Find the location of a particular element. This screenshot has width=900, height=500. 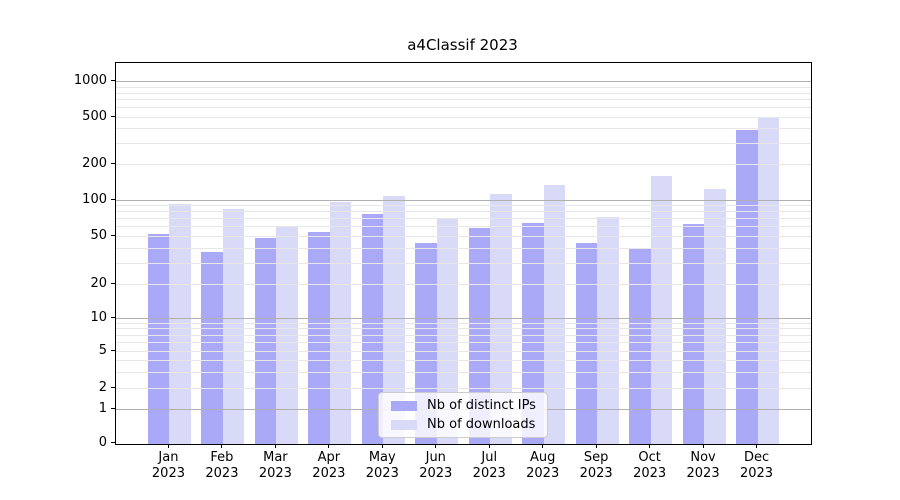

bar-downloads-oct is located at coordinates (661, 309).